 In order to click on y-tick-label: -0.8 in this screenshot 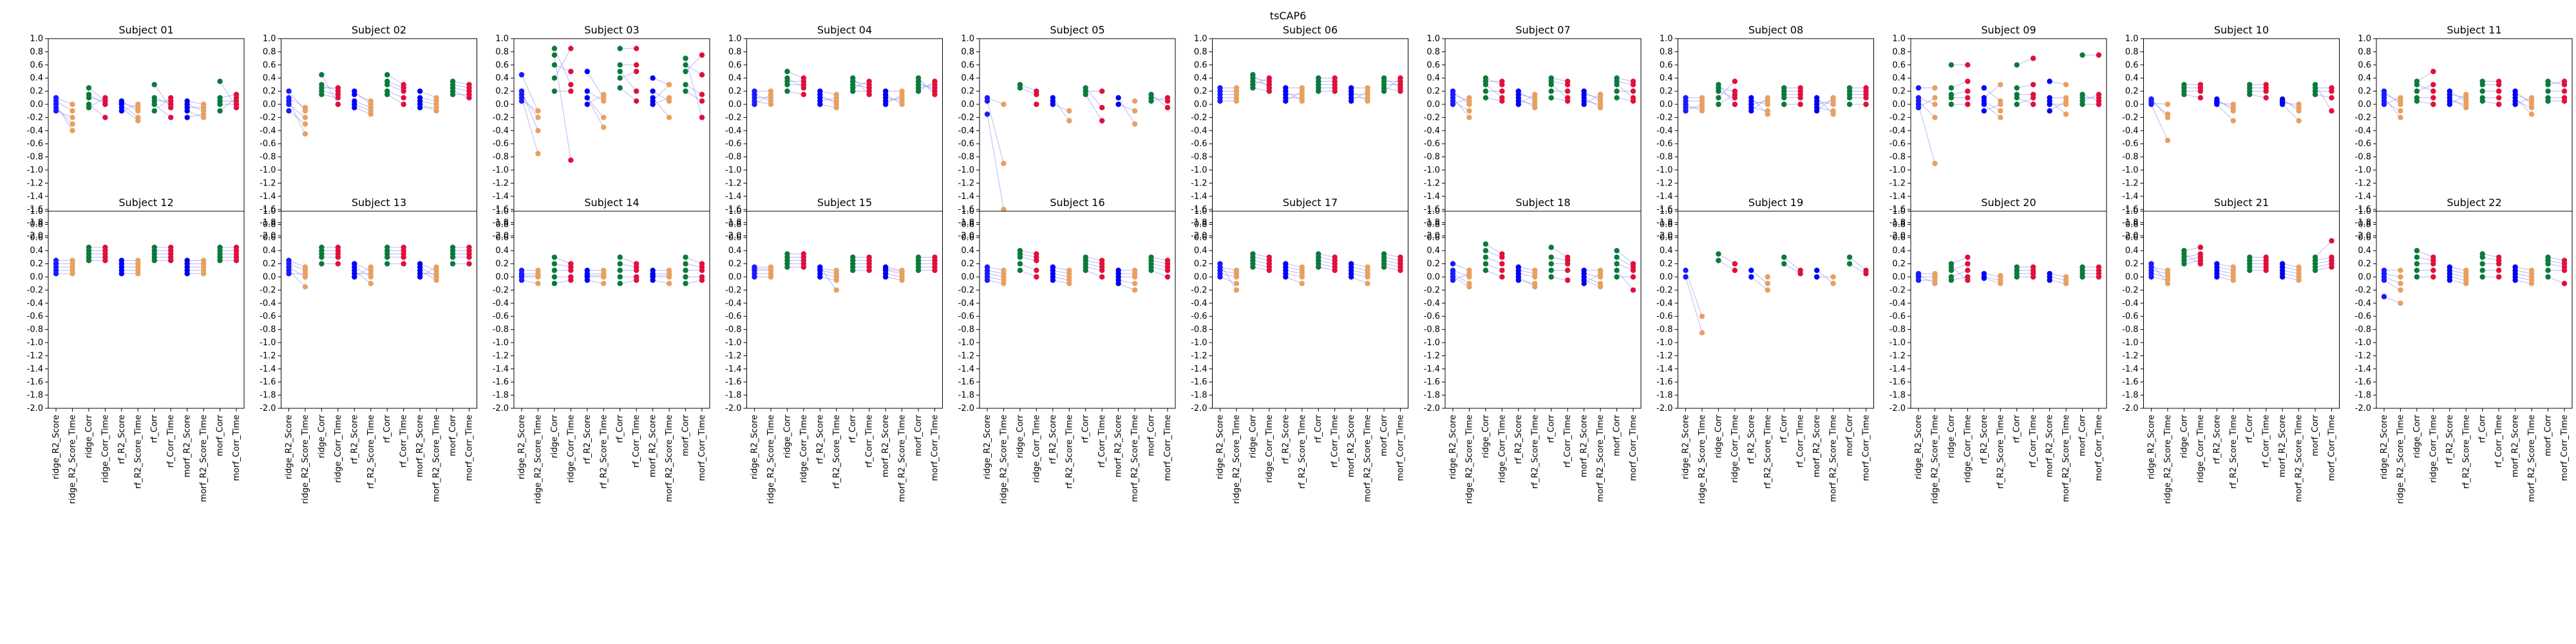, I will do `click(1664, 157)`.